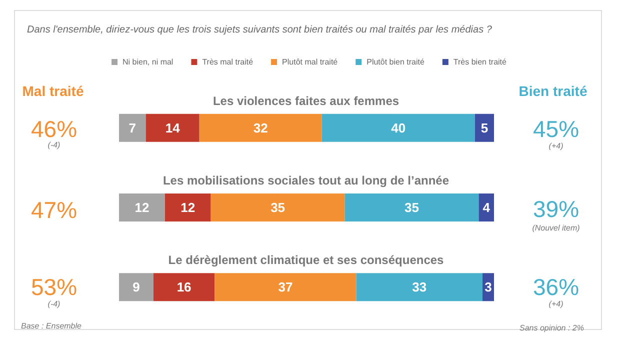  What do you see at coordinates (53, 91) in the screenshot?
I see `text: Mal traité` at bounding box center [53, 91].